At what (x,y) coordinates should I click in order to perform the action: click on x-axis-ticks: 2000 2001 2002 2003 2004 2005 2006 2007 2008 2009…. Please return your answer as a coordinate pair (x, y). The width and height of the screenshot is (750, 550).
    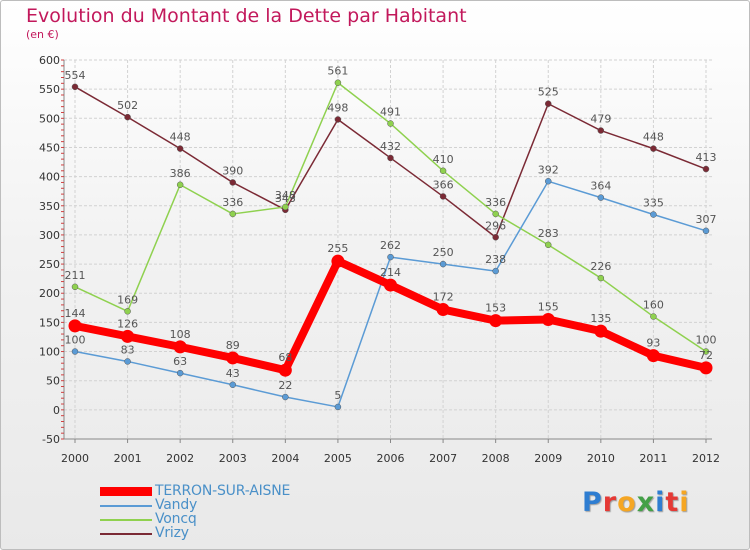
    Looking at the image, I should click on (390, 458).